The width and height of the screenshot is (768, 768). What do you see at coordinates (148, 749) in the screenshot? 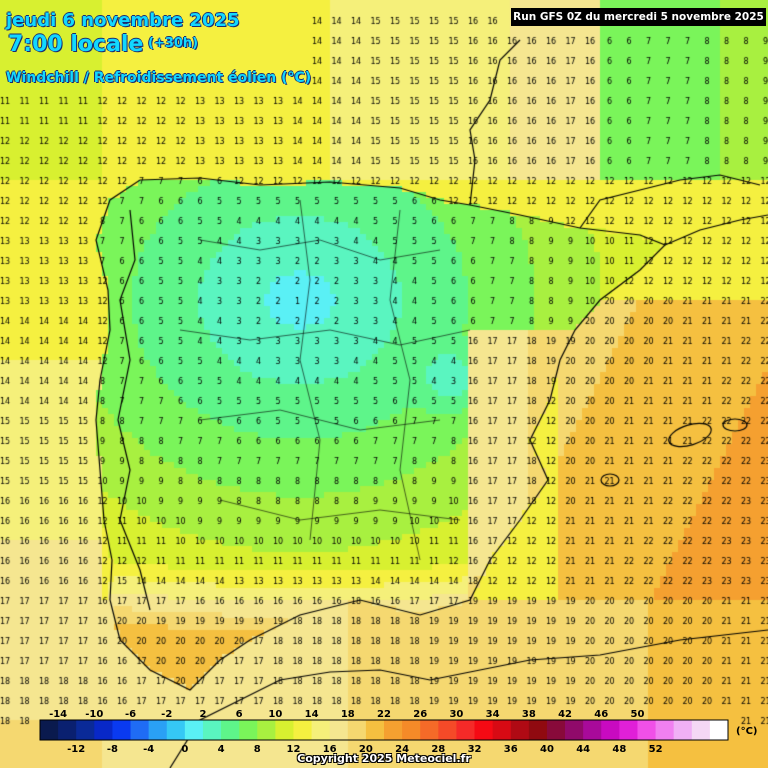
I see `legend-bottom-label: -4` at bounding box center [148, 749].